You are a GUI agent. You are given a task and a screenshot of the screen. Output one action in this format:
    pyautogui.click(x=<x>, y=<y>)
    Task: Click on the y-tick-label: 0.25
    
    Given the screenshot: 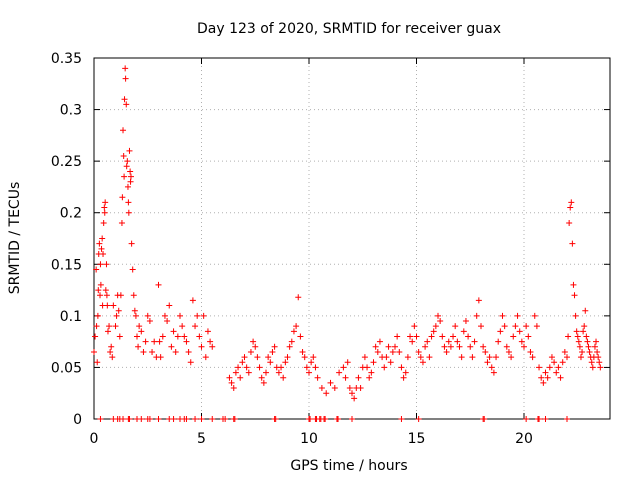 What is the action you would take?
    pyautogui.click(x=66, y=162)
    